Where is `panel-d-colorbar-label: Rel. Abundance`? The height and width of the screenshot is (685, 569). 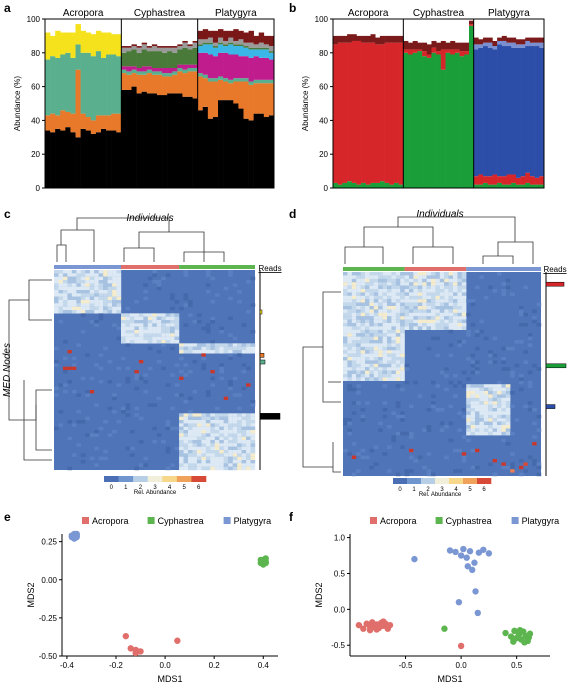
panel-d-colorbar-label: Rel. Abundance is located at coordinates (440, 495).